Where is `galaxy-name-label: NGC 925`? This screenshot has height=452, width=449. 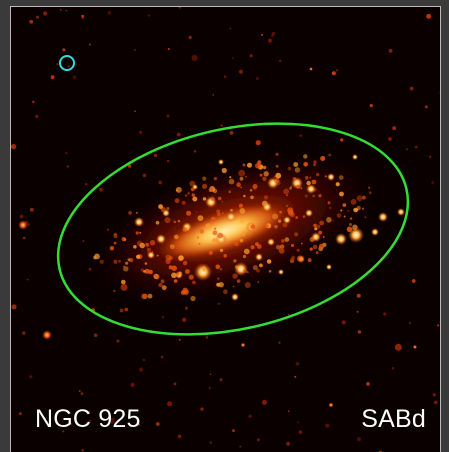
galaxy-name-label: NGC 925 is located at coordinates (88, 419).